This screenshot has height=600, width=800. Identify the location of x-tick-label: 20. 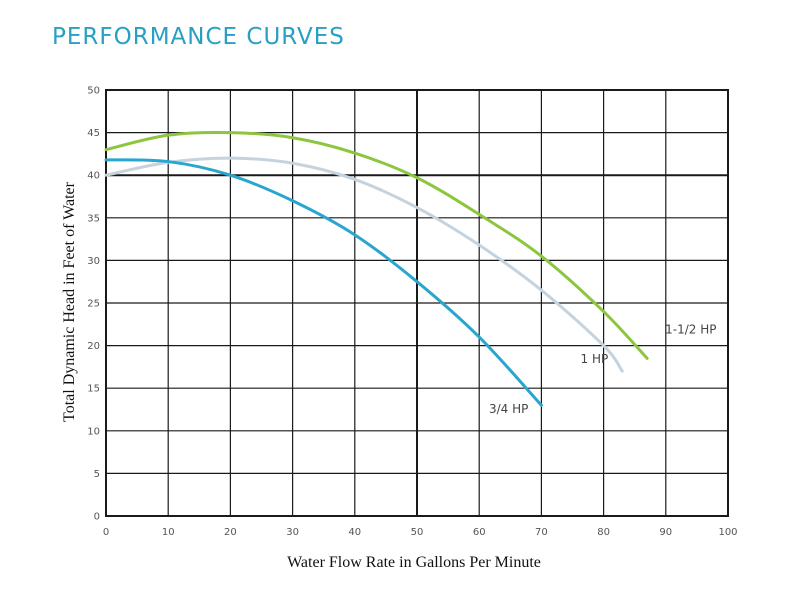
(230, 532).